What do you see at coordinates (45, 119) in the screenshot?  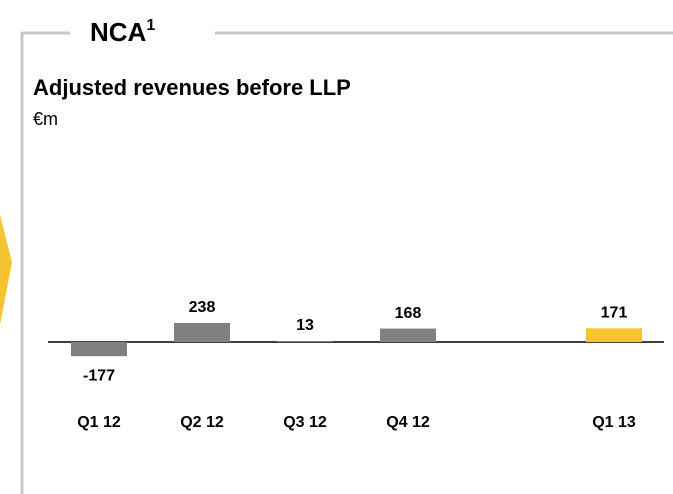 I see `chart-subtitle: €m` at bounding box center [45, 119].